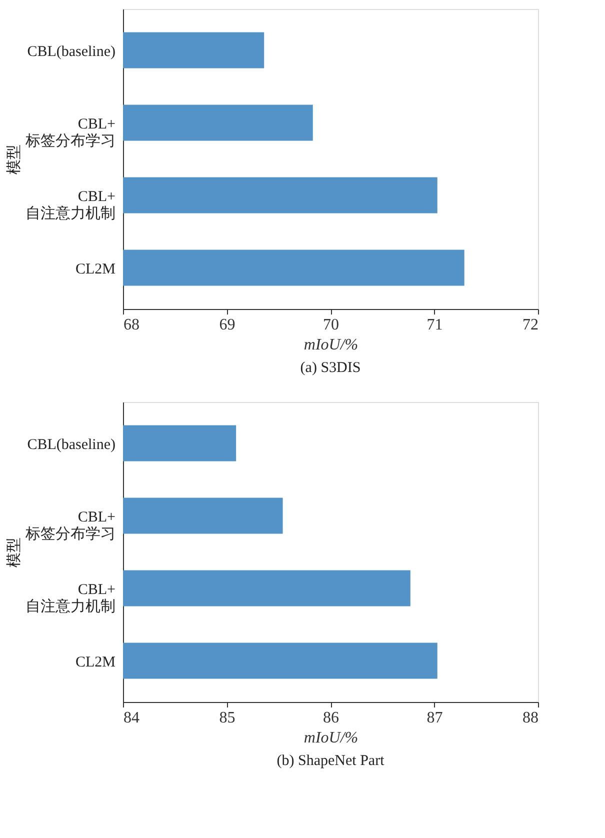  Describe the element at coordinates (434, 325) in the screenshot. I see `x-tick-label: 71` at that location.